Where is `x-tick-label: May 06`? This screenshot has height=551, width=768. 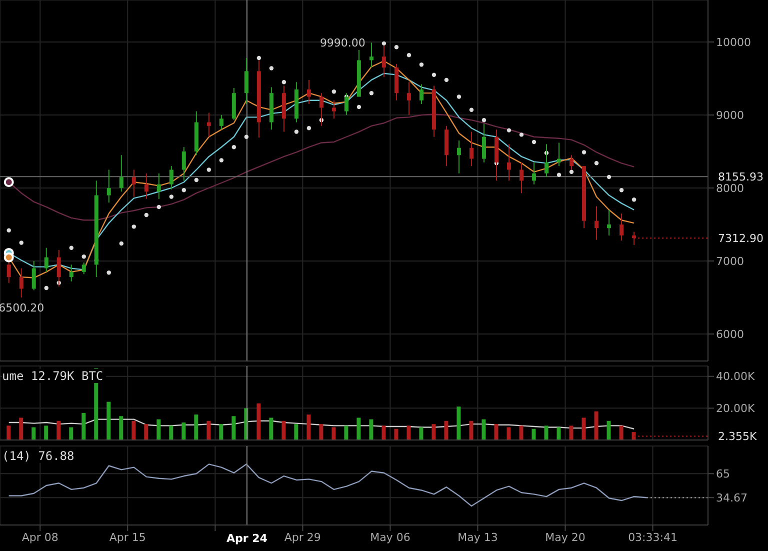 x-tick-label: May 06 is located at coordinates (390, 537).